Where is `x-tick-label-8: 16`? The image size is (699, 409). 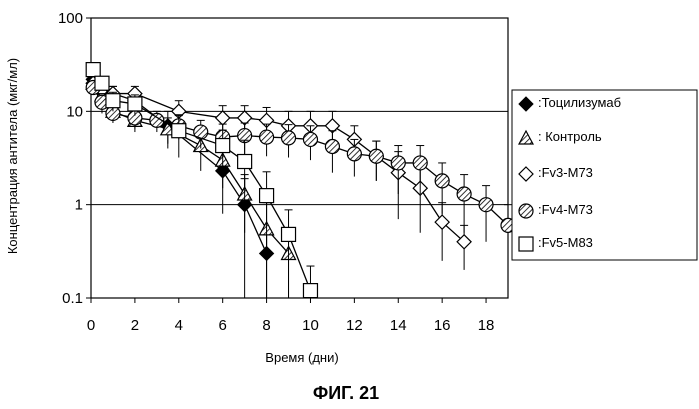 x-tick-label-8: 16 is located at coordinates (442, 325).